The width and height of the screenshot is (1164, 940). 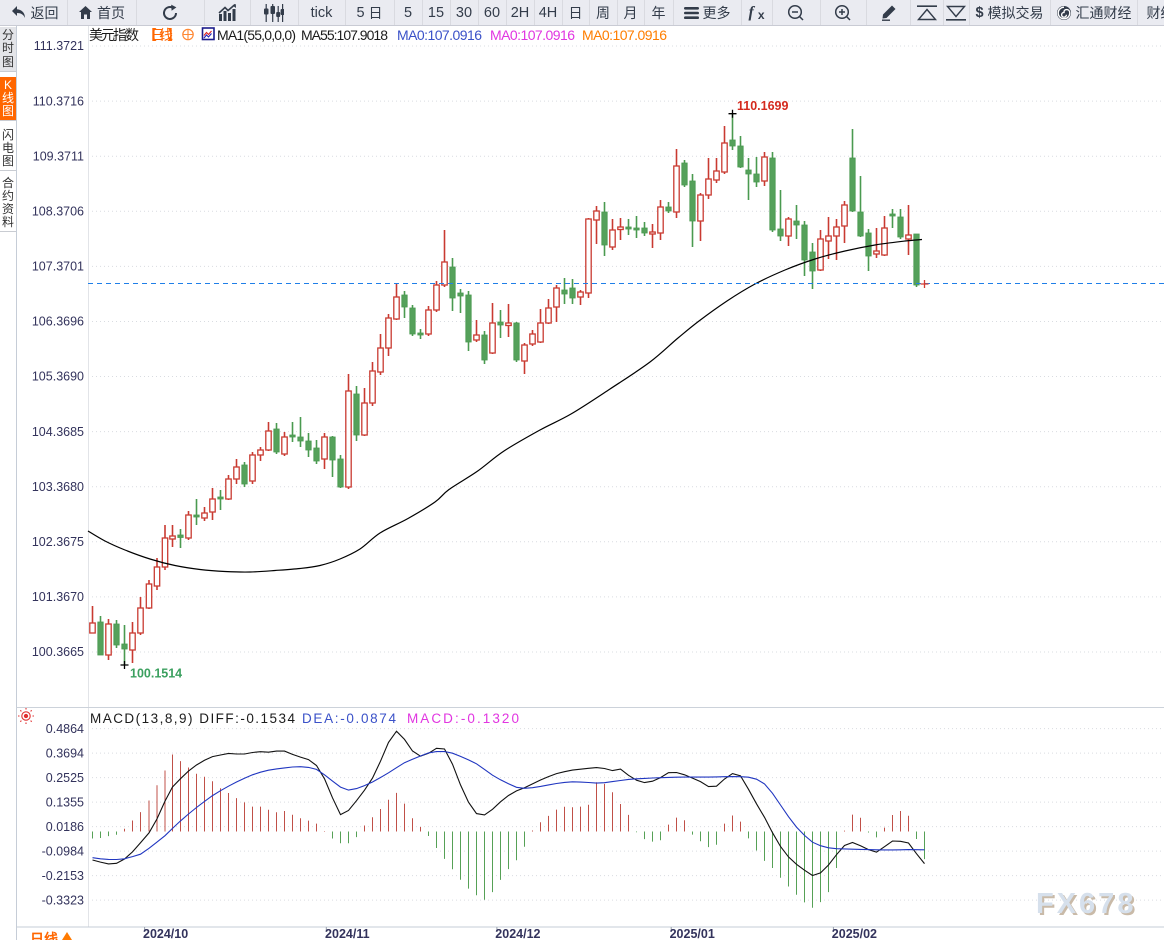 I want to click on svg-text: 0.2525, so click(x=65, y=778).